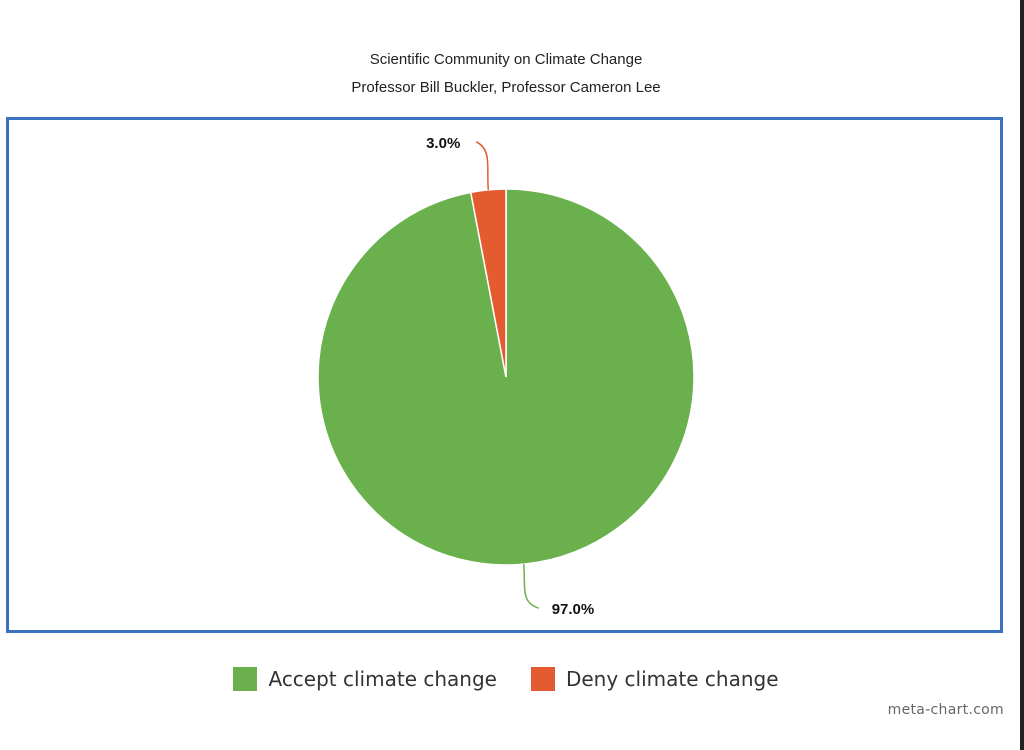  I want to click on window-edge, so click(1022, 375).